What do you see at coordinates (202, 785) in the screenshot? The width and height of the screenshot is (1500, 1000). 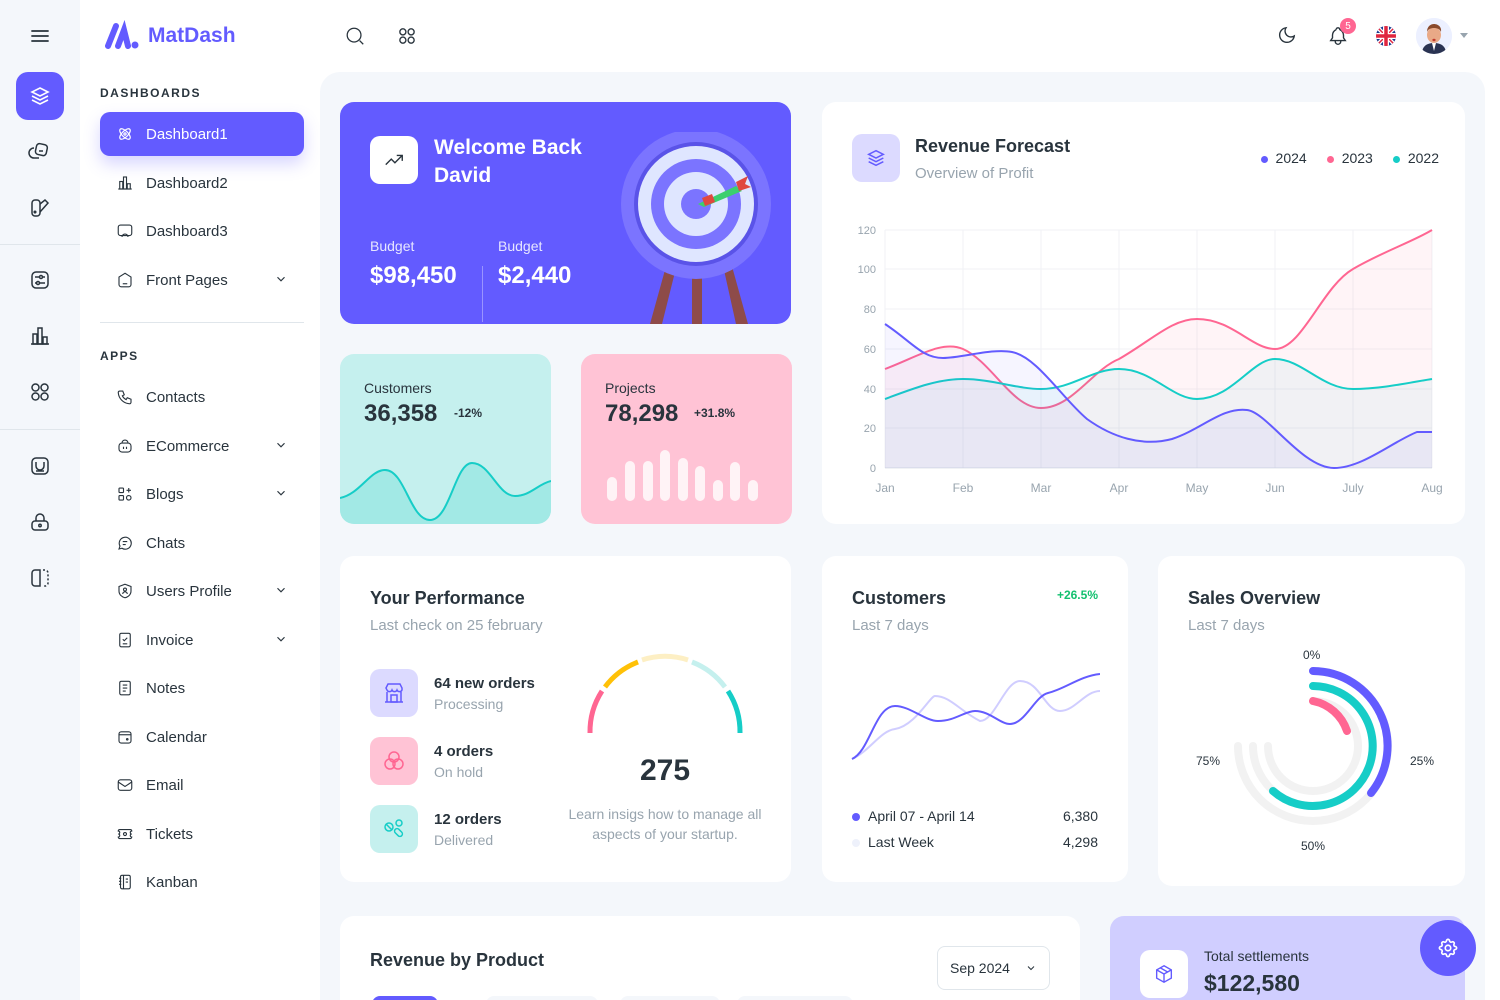 I see `sidebar-item-email: Email` at bounding box center [202, 785].